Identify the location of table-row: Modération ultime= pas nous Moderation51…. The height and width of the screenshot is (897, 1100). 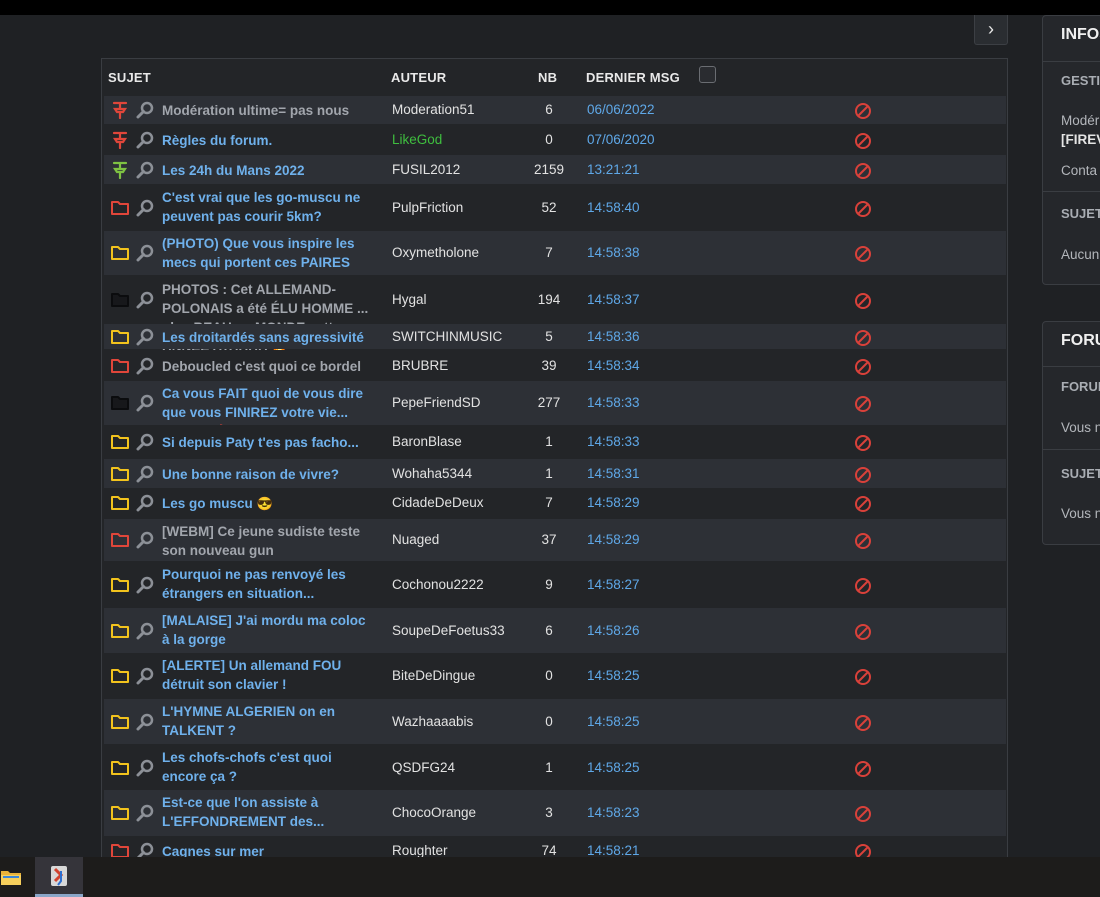
(555, 110).